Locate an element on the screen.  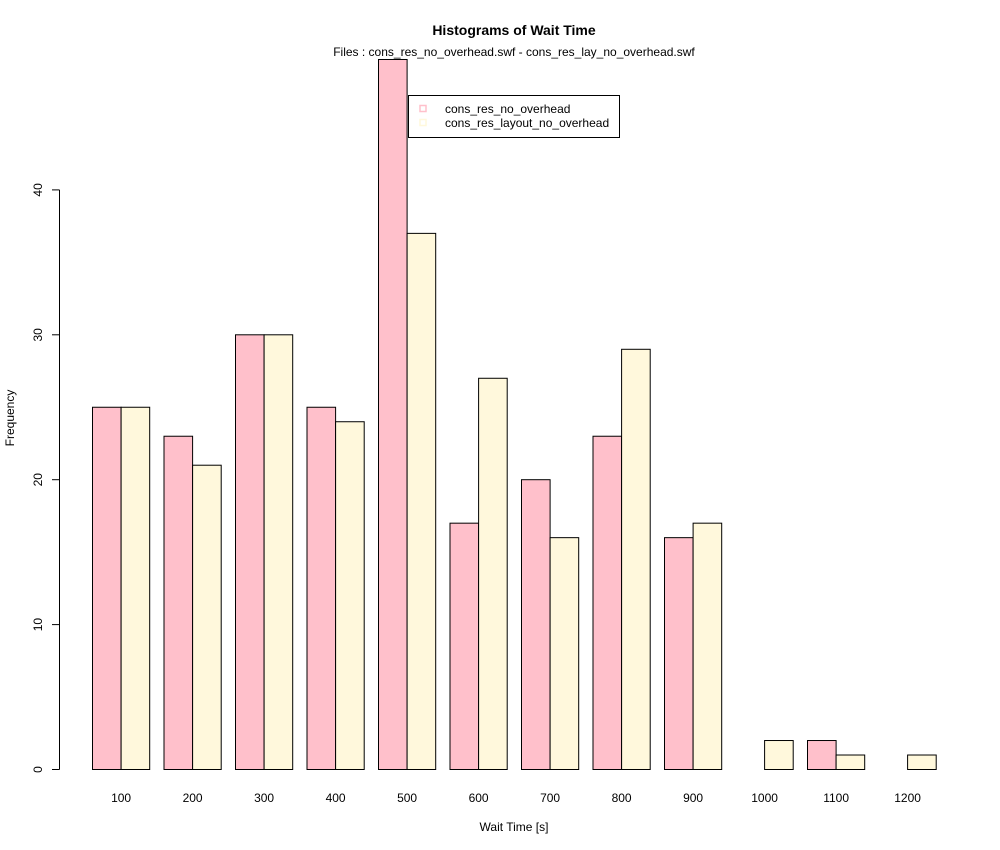
y-tick-label: 10 is located at coordinates (38, 625).